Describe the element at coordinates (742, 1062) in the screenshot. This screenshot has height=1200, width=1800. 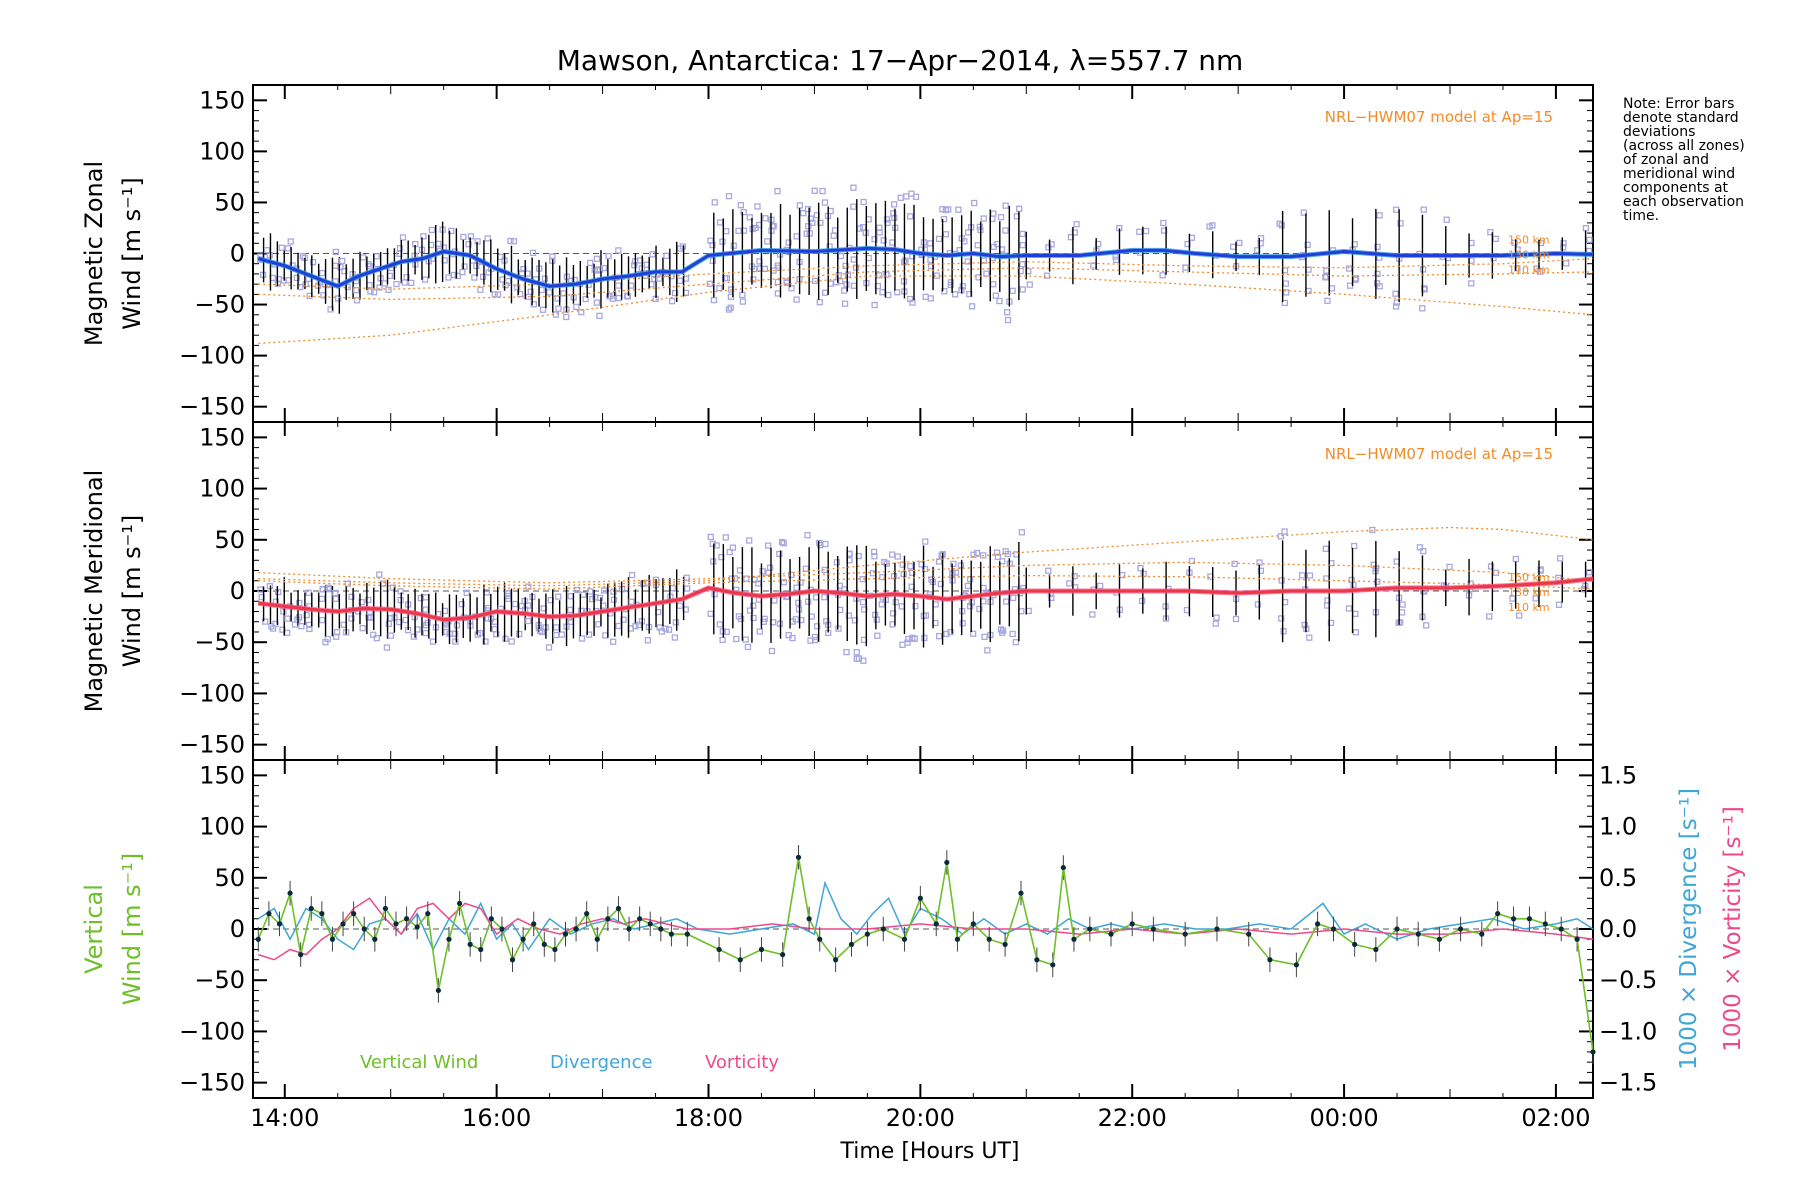
I see `legend-item: Vorticity` at that location.